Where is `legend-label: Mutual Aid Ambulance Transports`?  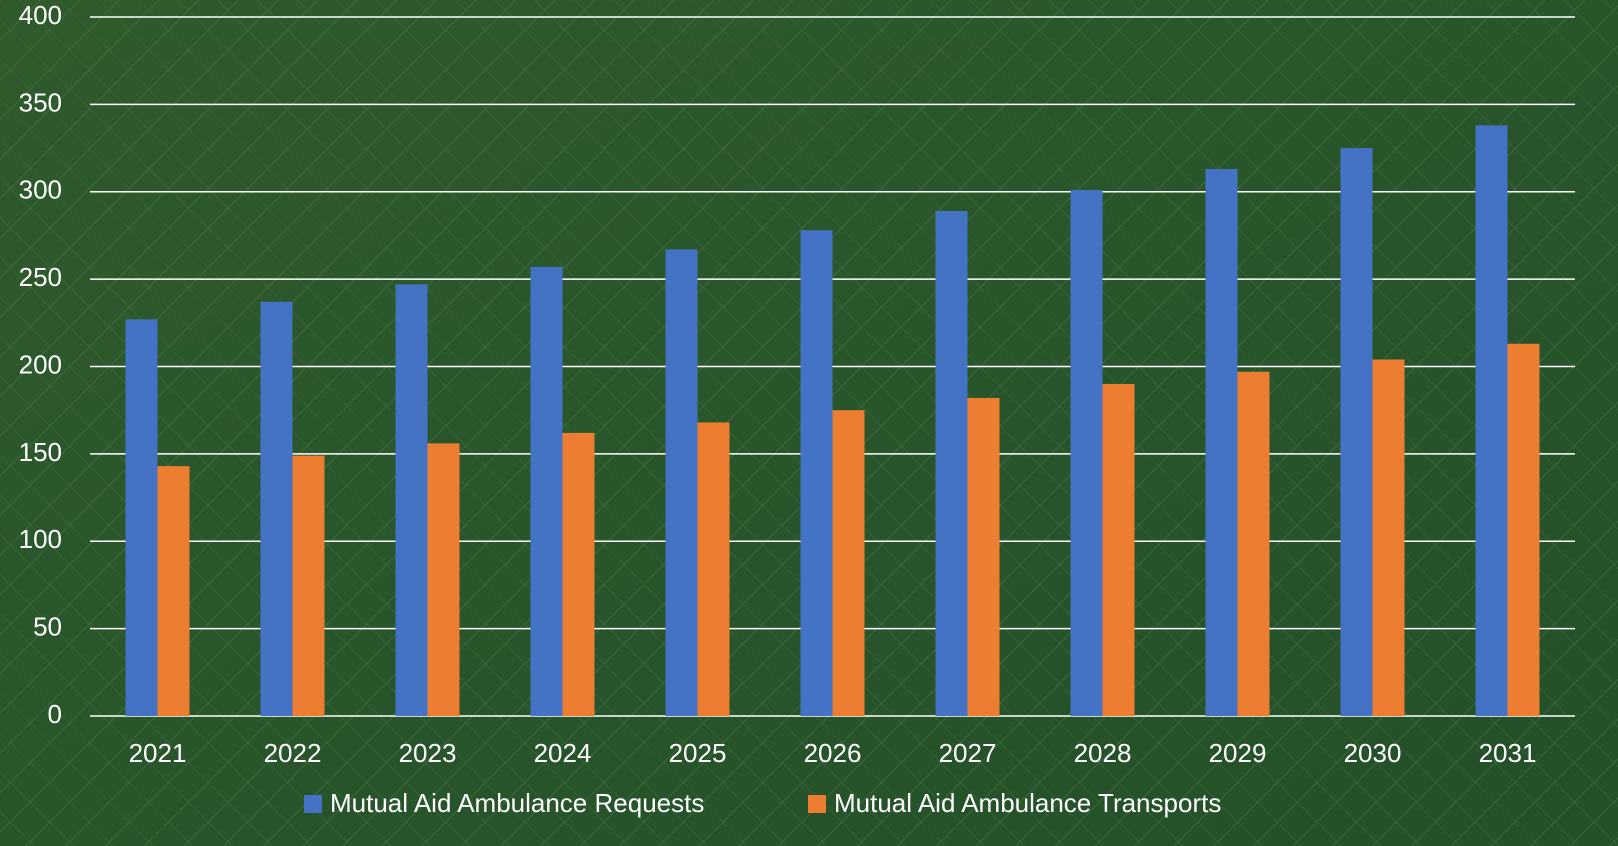 legend-label: Mutual Aid Ambulance Transports is located at coordinates (1027, 803).